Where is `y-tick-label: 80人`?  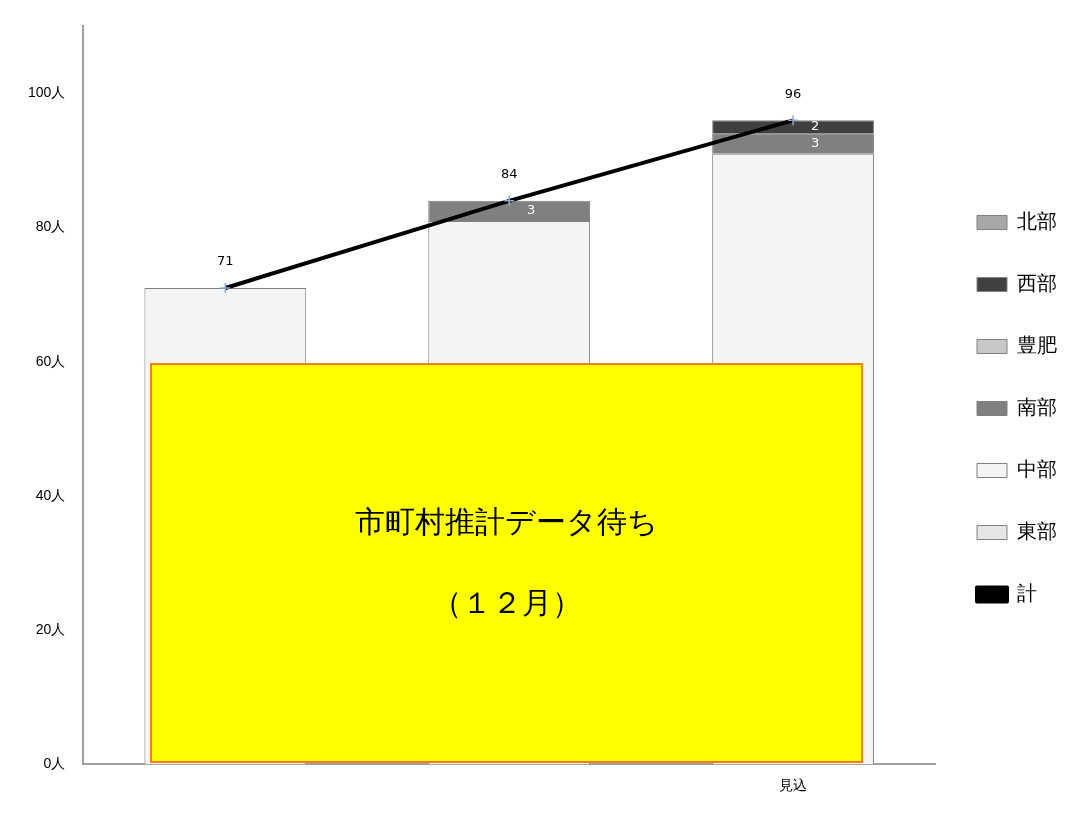 y-tick-label: 80人 is located at coordinates (50, 226).